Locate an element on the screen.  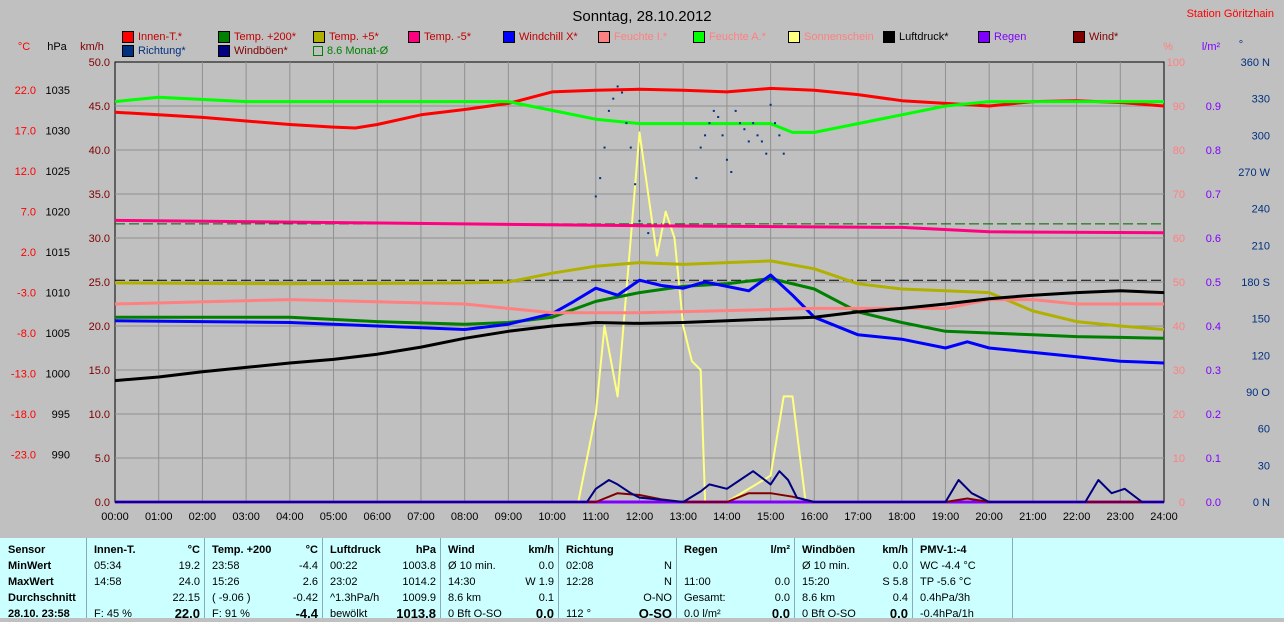
tick-label-celsius: -23.0 is located at coordinates (23, 455).